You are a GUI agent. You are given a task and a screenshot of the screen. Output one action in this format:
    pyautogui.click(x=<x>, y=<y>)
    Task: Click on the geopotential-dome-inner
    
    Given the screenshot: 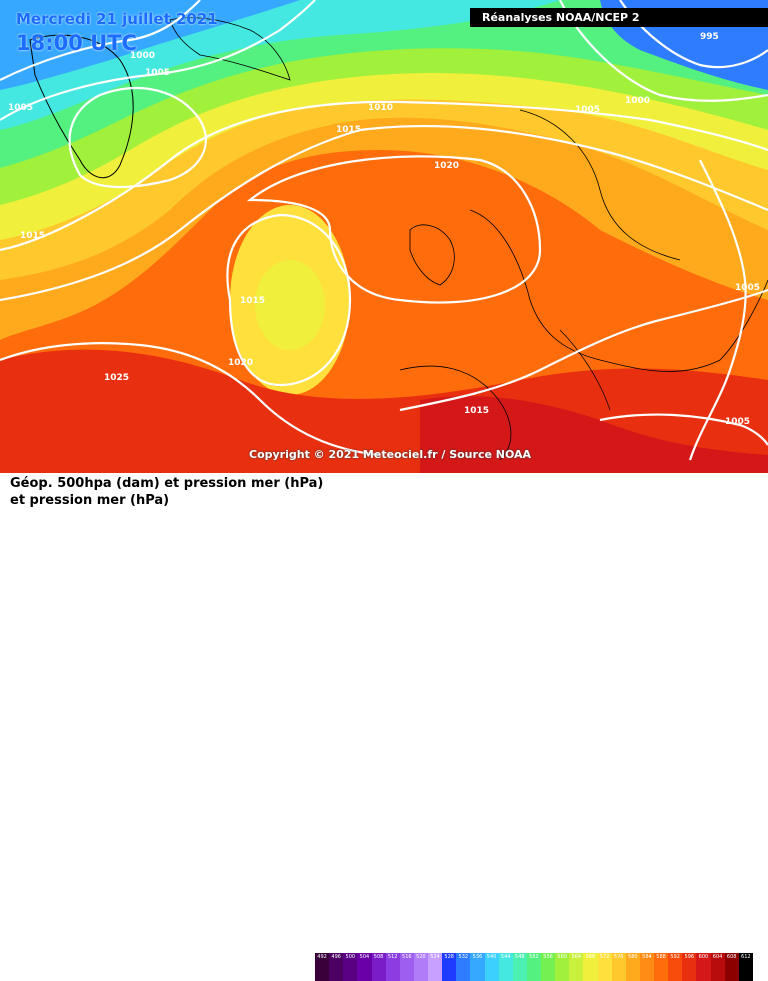 What is the action you would take?
    pyautogui.click(x=290, y=305)
    